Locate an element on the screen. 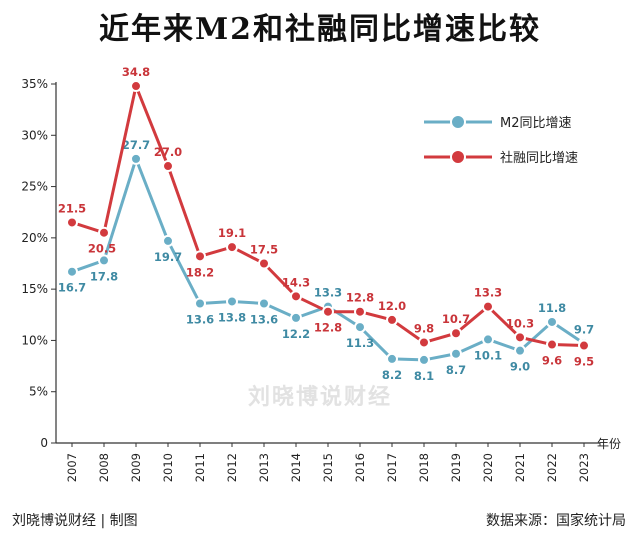 The width and height of the screenshot is (640, 536). data-label-m2: 8.1 is located at coordinates (424, 376).